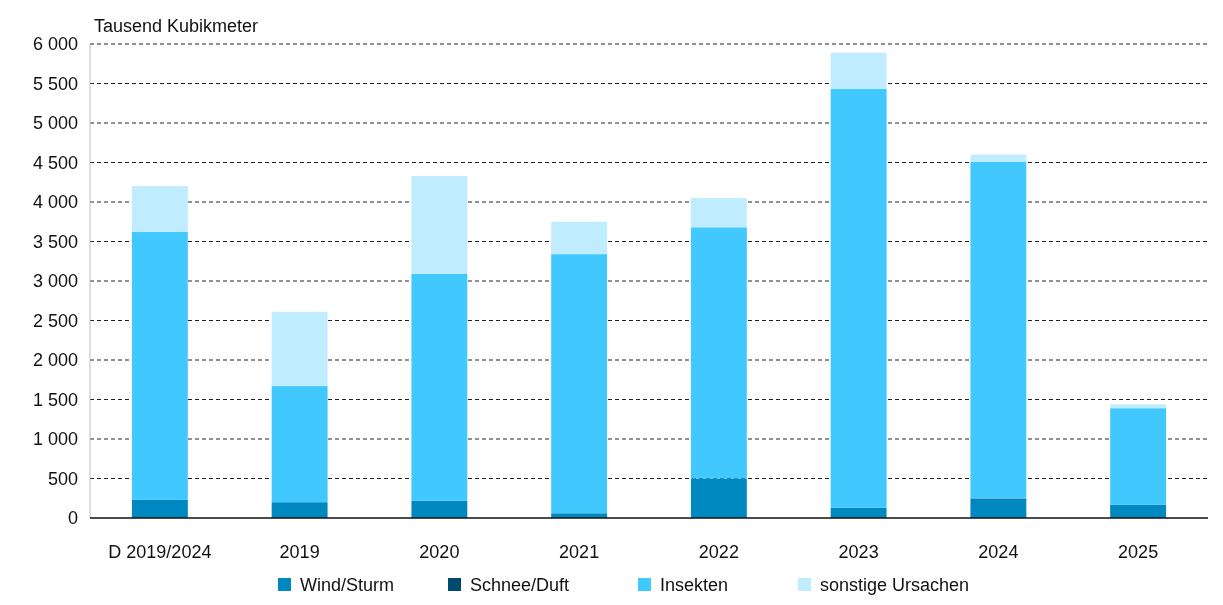 The height and width of the screenshot is (605, 1223). Describe the element at coordinates (439, 552) in the screenshot. I see `x-tick-label: 2020` at that location.